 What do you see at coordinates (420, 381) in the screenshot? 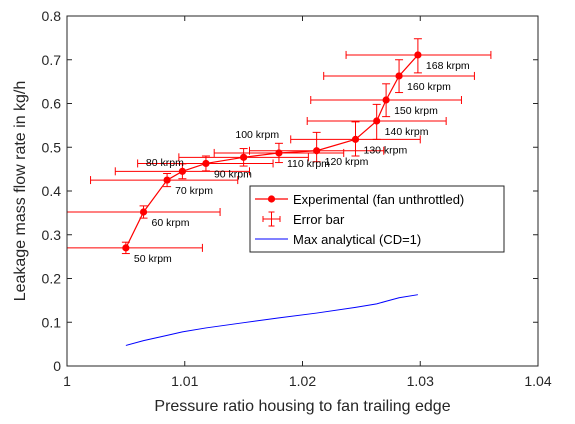
I see `x-tick-label: 1.03` at bounding box center [420, 381].